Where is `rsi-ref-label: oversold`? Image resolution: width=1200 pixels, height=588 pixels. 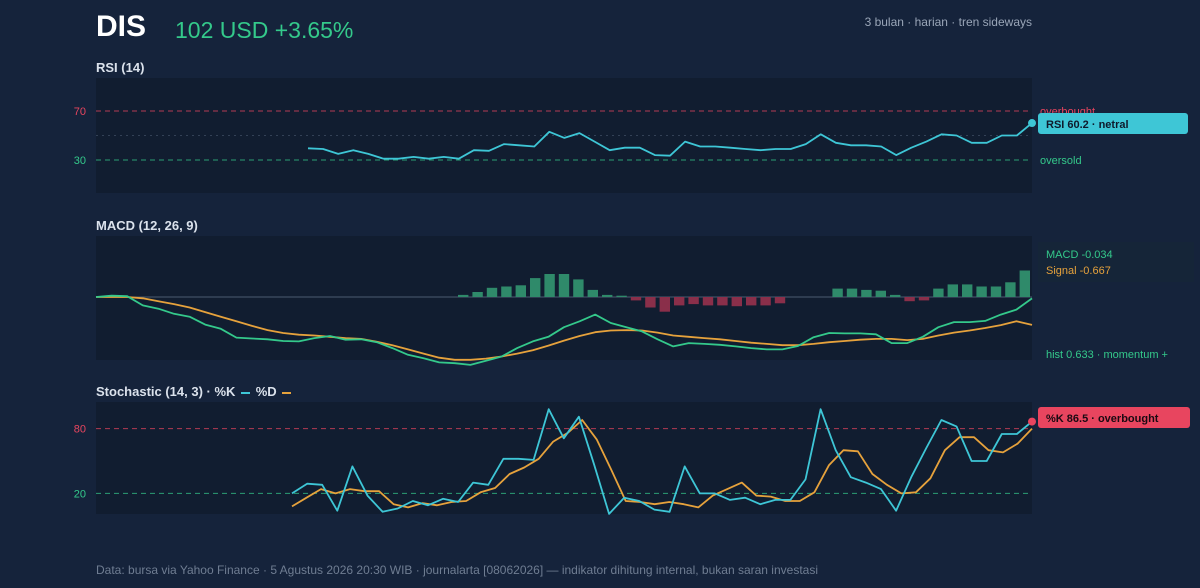
rsi-ref-label: oversold is located at coordinates (1061, 161).